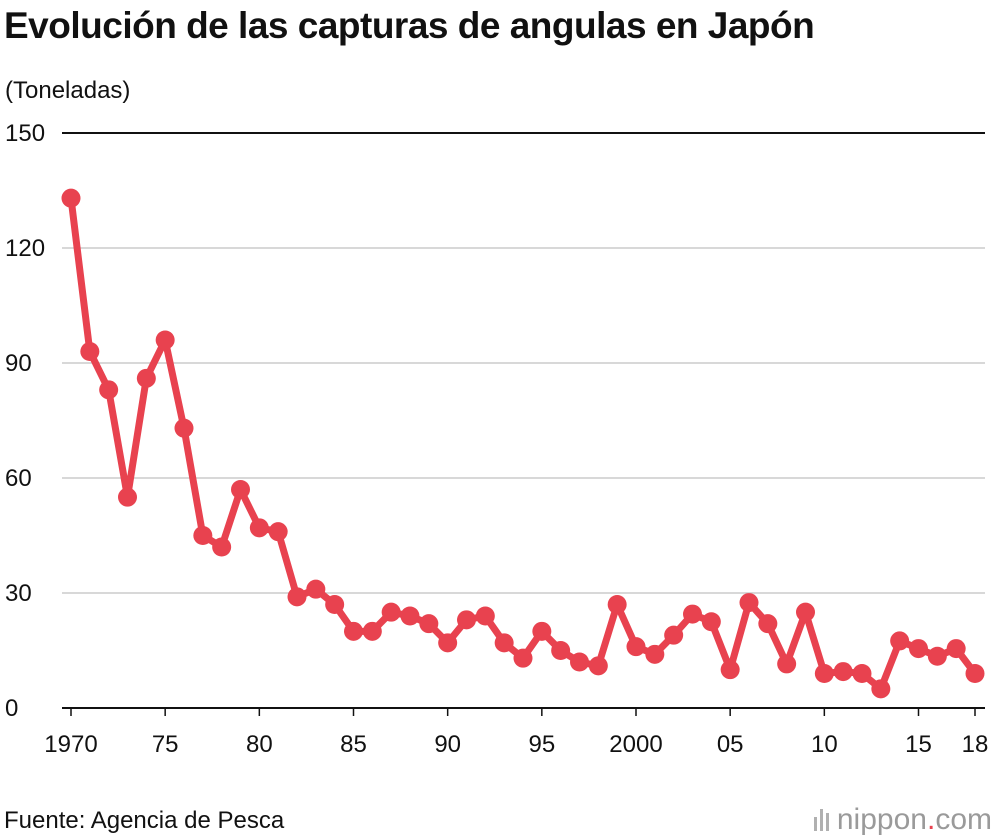 This screenshot has width=1000, height=840. I want to click on x-tick-label: 90, so click(447, 744).